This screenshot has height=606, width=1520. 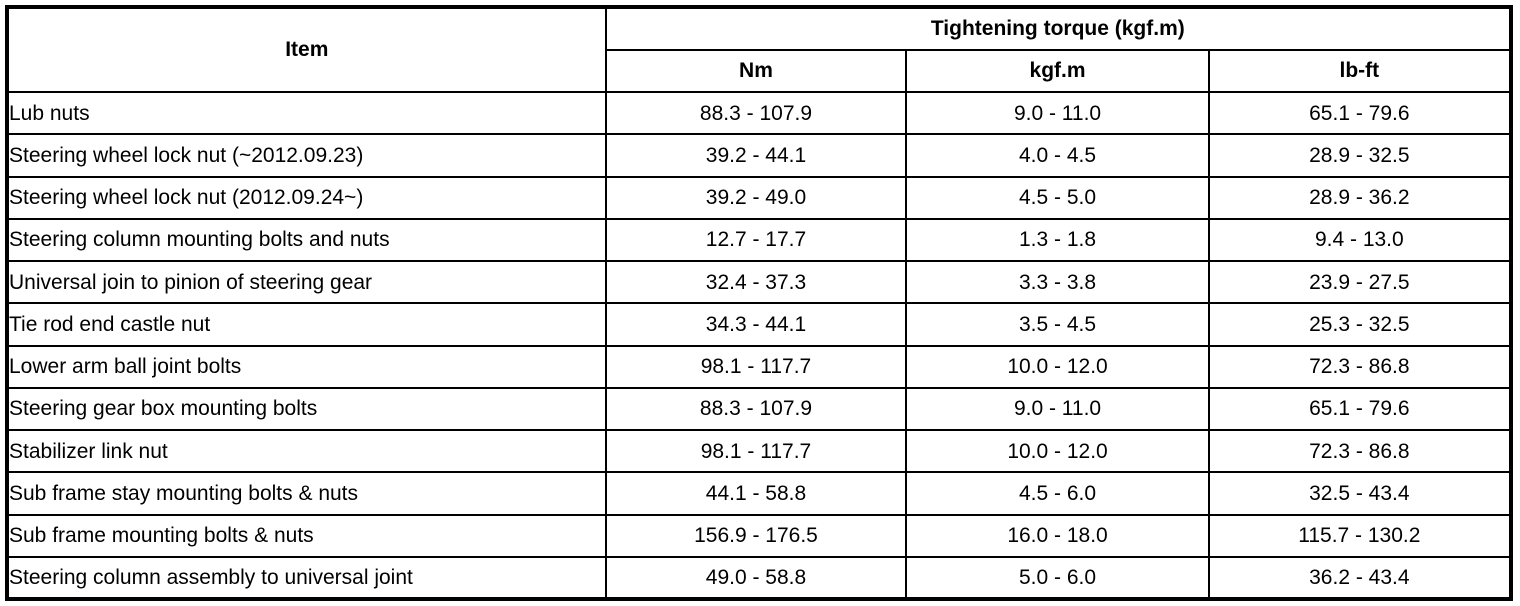 What do you see at coordinates (756, 240) in the screenshot?
I see `nm-cell: 12.7 - 17.7` at bounding box center [756, 240].